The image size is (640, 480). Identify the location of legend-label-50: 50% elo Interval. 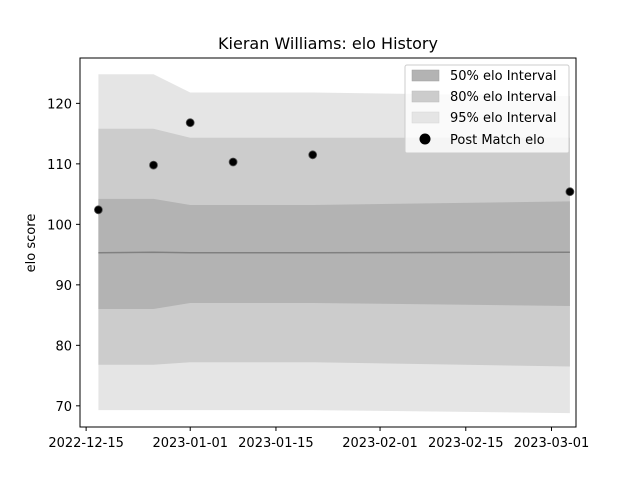
(503, 76).